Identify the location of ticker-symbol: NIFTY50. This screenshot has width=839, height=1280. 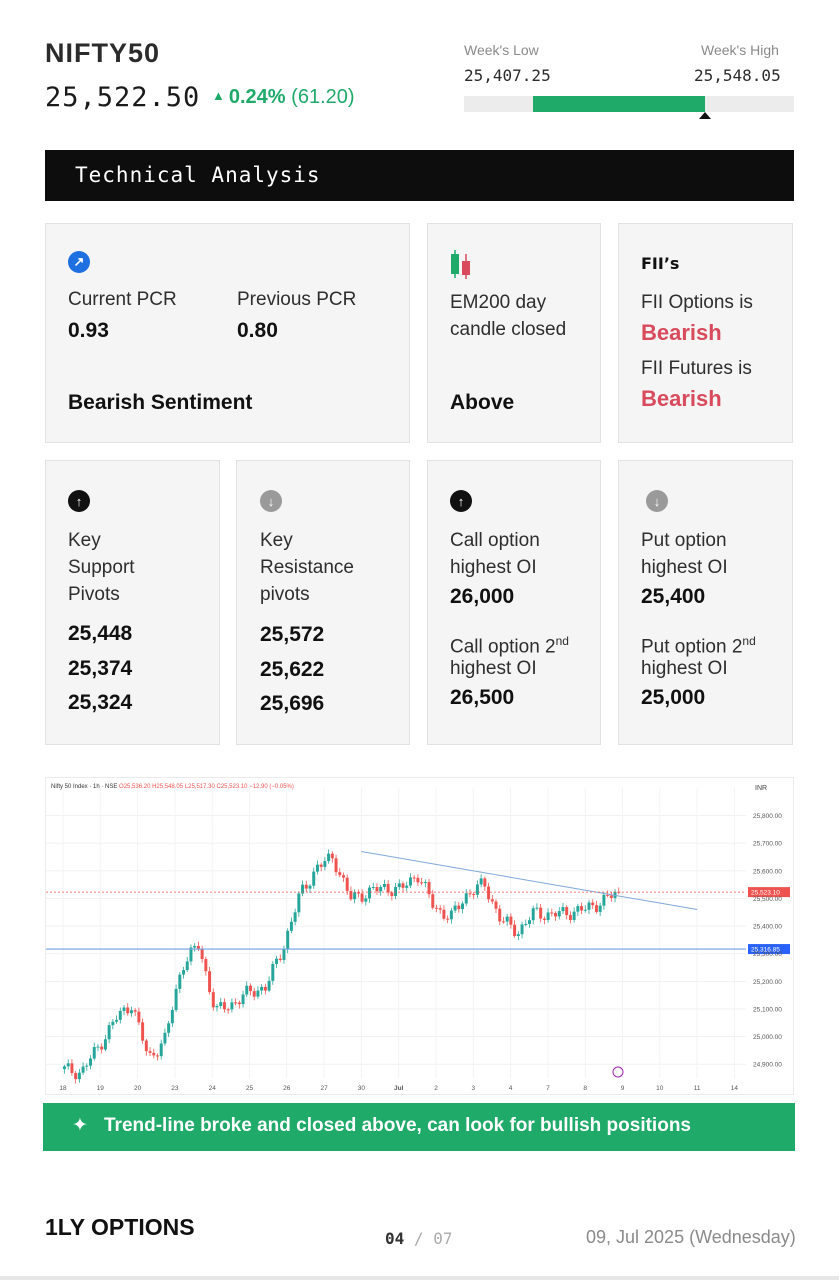
(103, 53).